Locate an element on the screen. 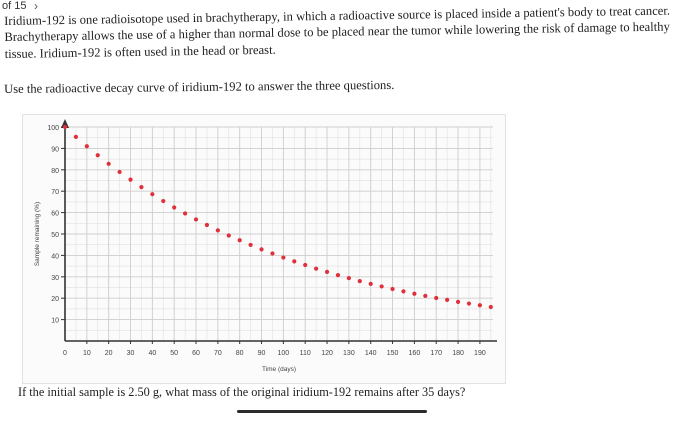  x-tick-label: 170 is located at coordinates (436, 353).